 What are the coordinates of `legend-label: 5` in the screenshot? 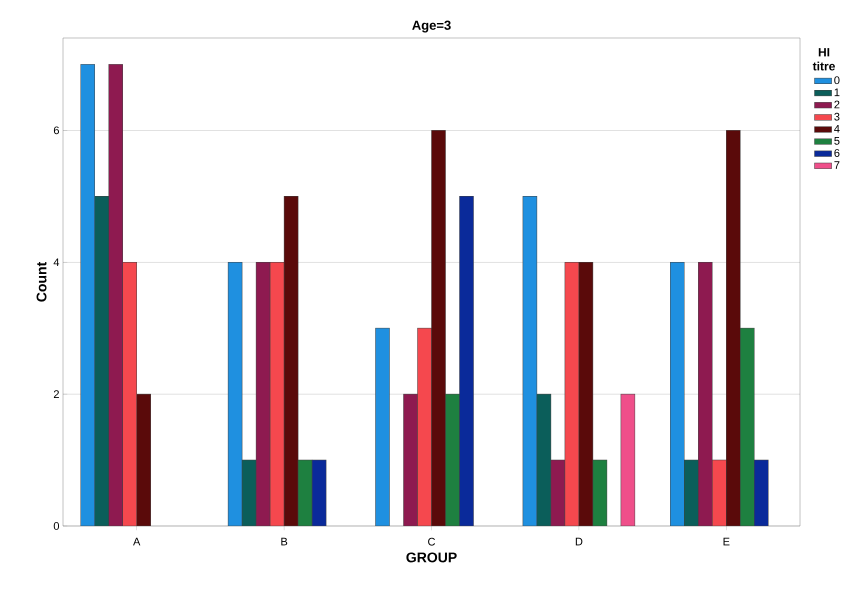 It's located at (837, 141).